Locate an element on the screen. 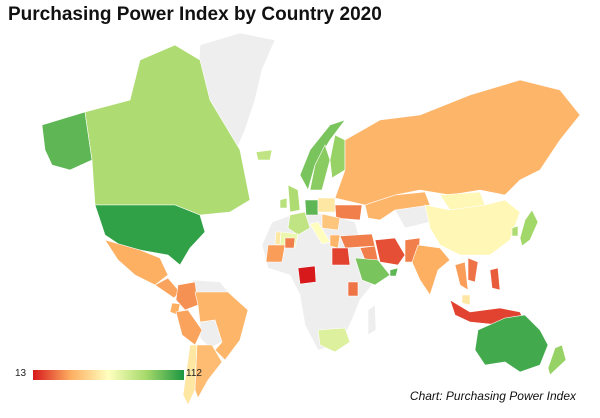 This screenshot has height=418, width=600. source-credit: Chart: Purchasing Power Index is located at coordinates (492, 396).